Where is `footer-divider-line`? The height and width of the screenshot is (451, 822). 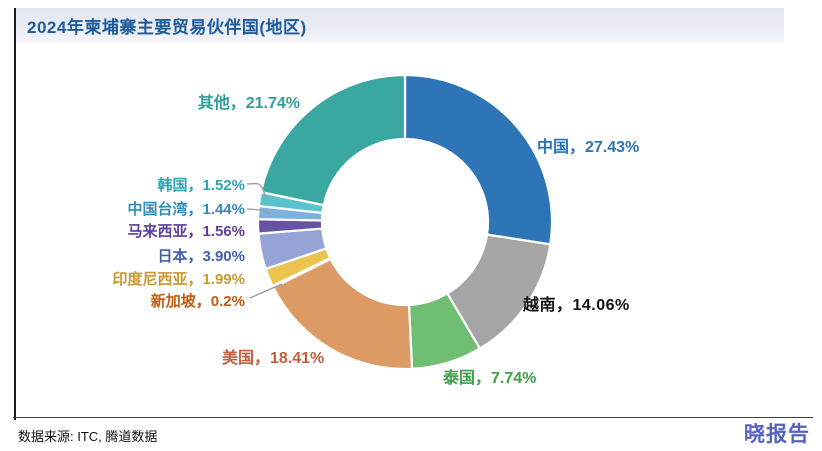
footer-divider-line is located at coordinates (413, 417).